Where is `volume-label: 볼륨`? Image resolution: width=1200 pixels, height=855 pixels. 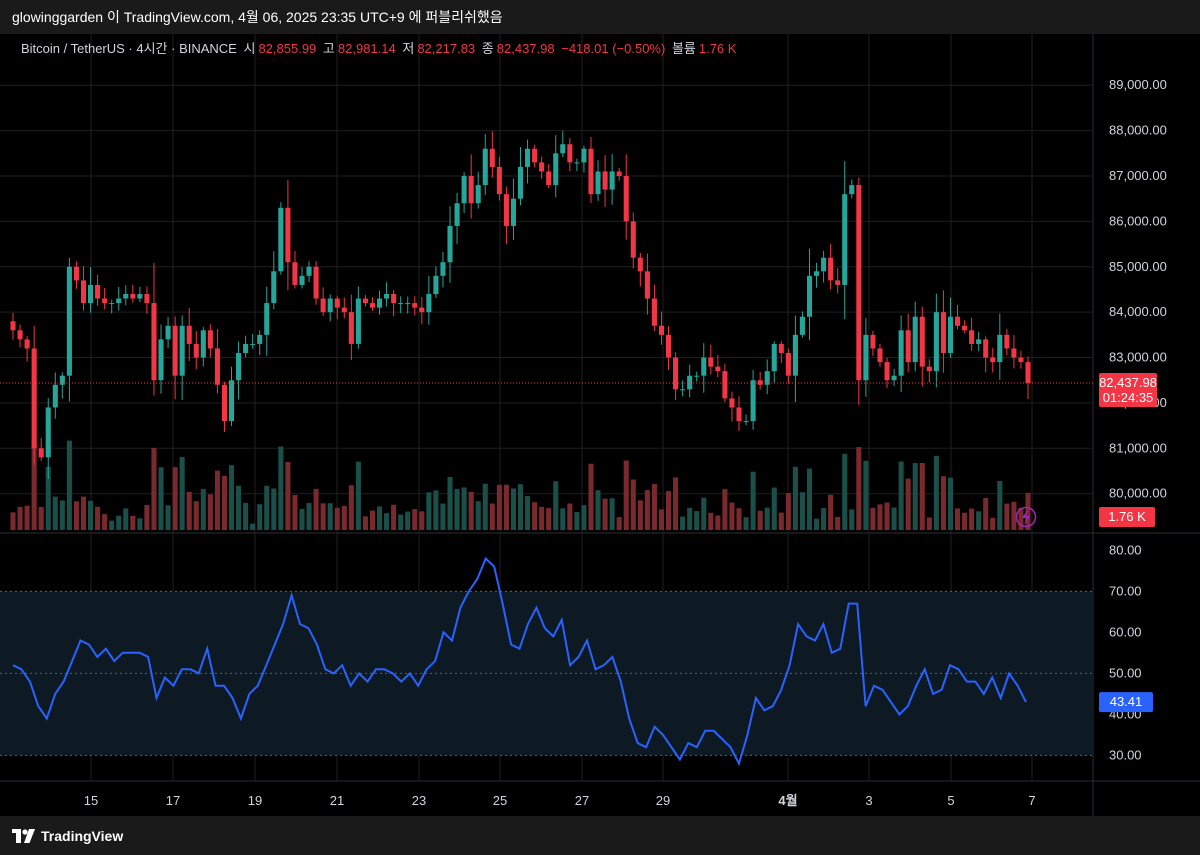 volume-label: 볼륨 is located at coordinates (683, 48).